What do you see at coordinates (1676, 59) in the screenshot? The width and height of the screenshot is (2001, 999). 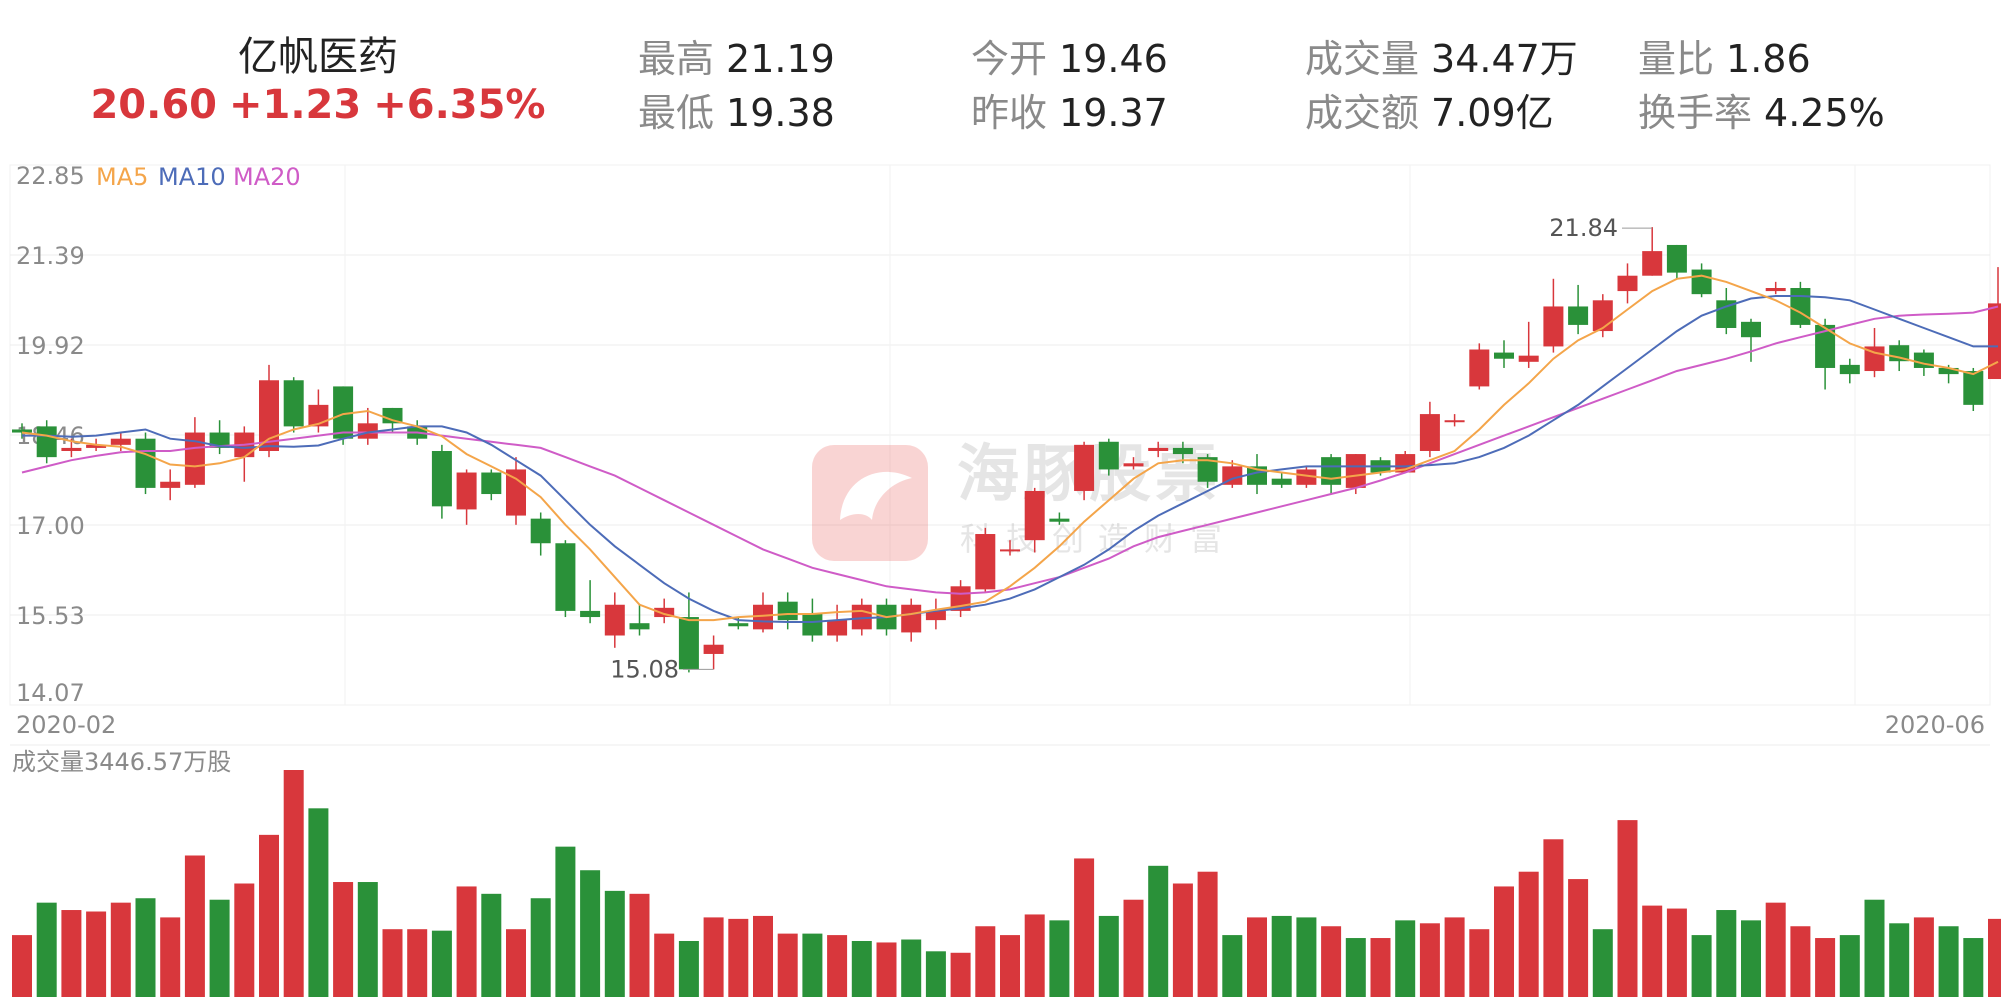 I see `stat-label: 量比` at bounding box center [1676, 59].